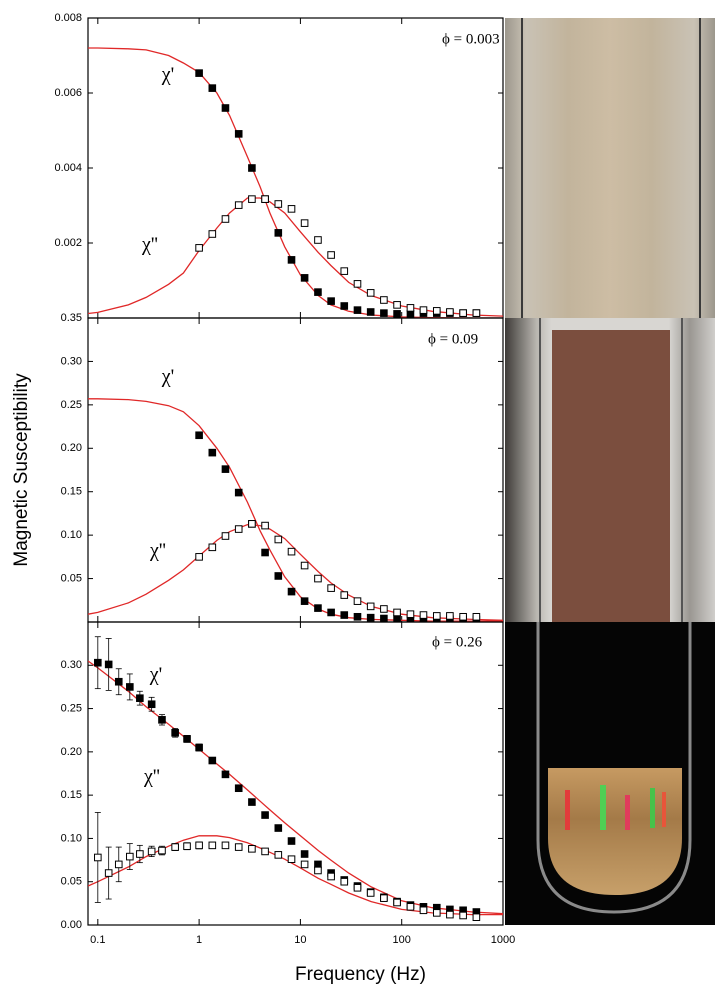 The height and width of the screenshot is (994, 715). What do you see at coordinates (71, 318) in the screenshot?
I see `y-tick-label: 0.35` at bounding box center [71, 318].